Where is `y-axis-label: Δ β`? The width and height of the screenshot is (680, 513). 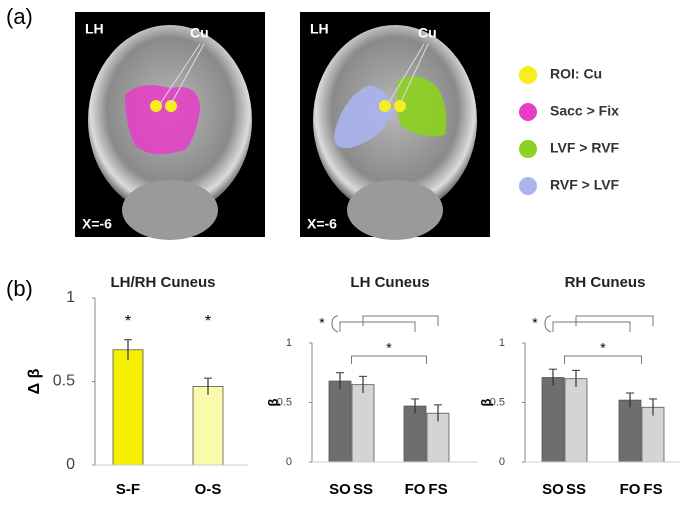 y-axis-label: Δ β is located at coordinates (34, 381).